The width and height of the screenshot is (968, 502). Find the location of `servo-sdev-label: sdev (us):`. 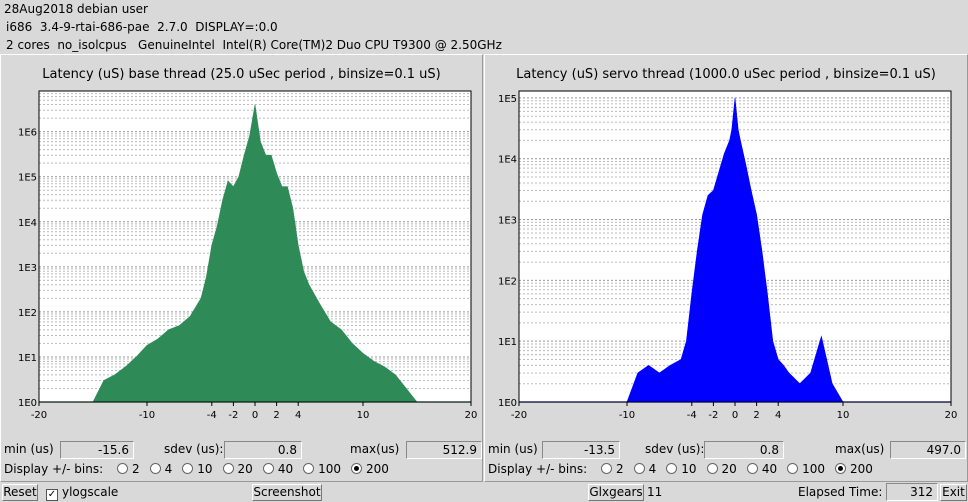

servo-sdev-label: sdev (us): is located at coordinates (675, 449).